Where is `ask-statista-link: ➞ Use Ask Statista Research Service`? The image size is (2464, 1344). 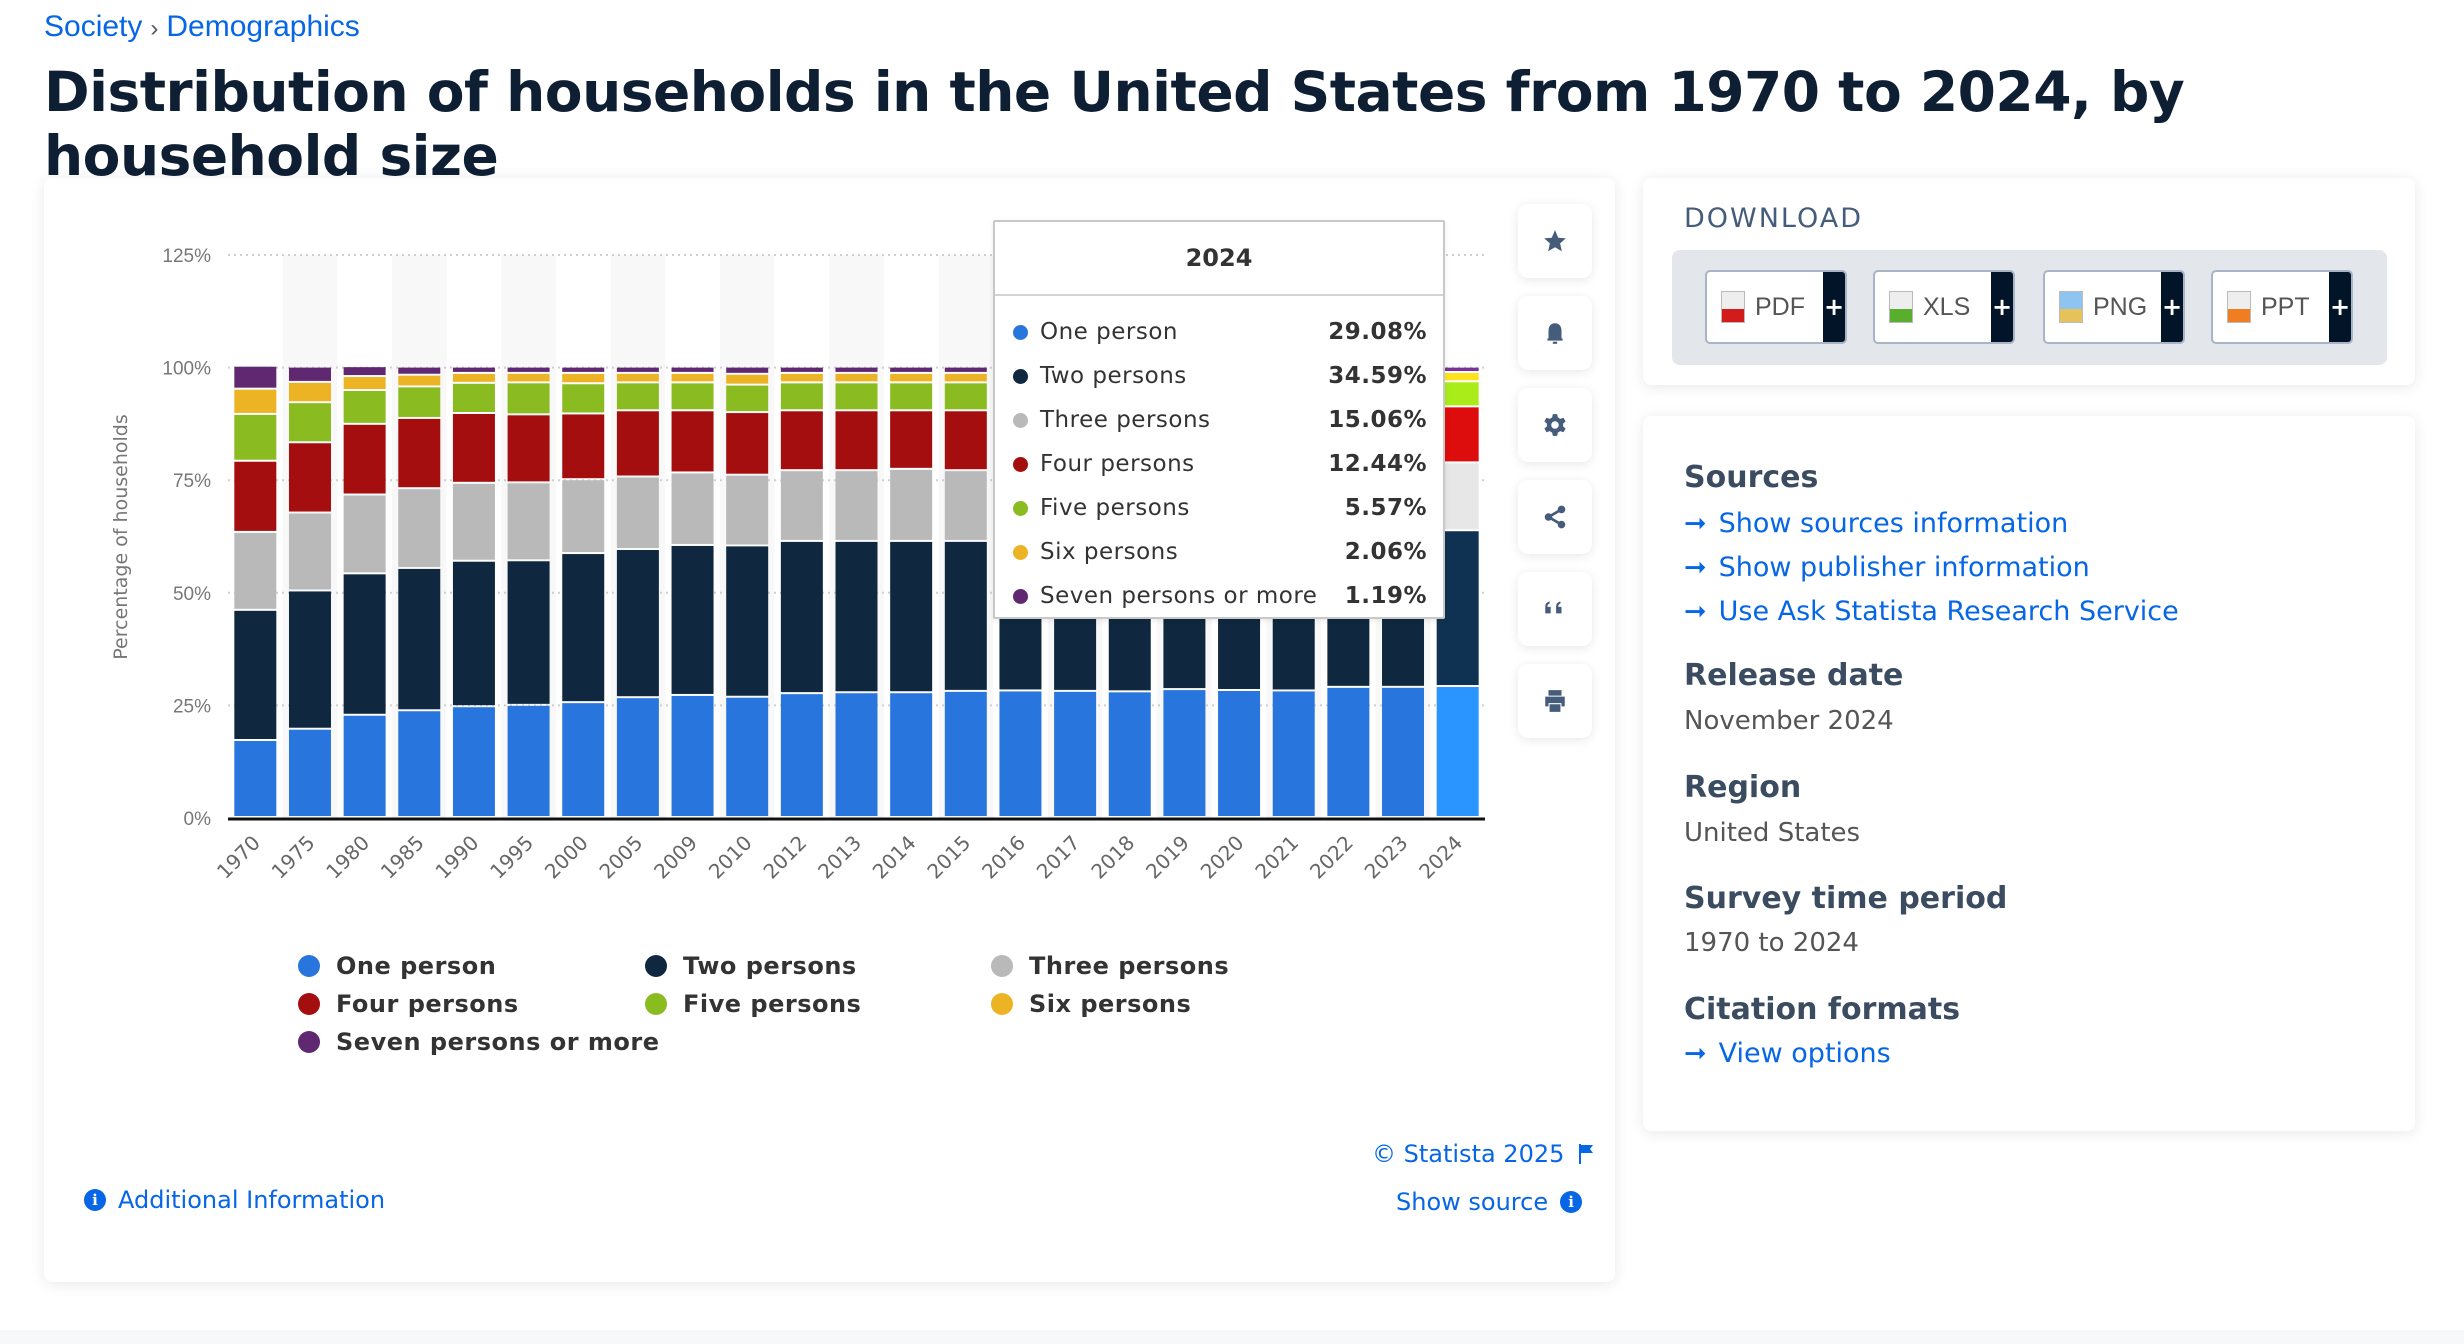
ask-statista-link: ➞ Use Ask Statista Research Service is located at coordinates (1931, 611).